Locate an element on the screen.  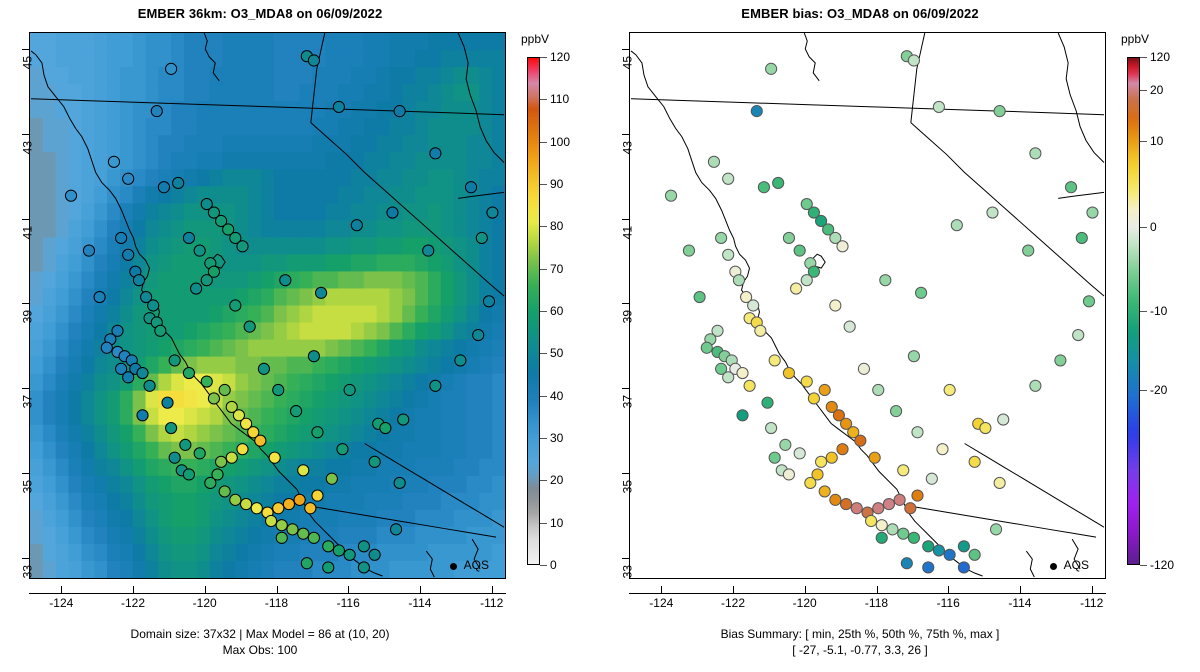
colorbar-tick-label: 40 is located at coordinates (557, 395).